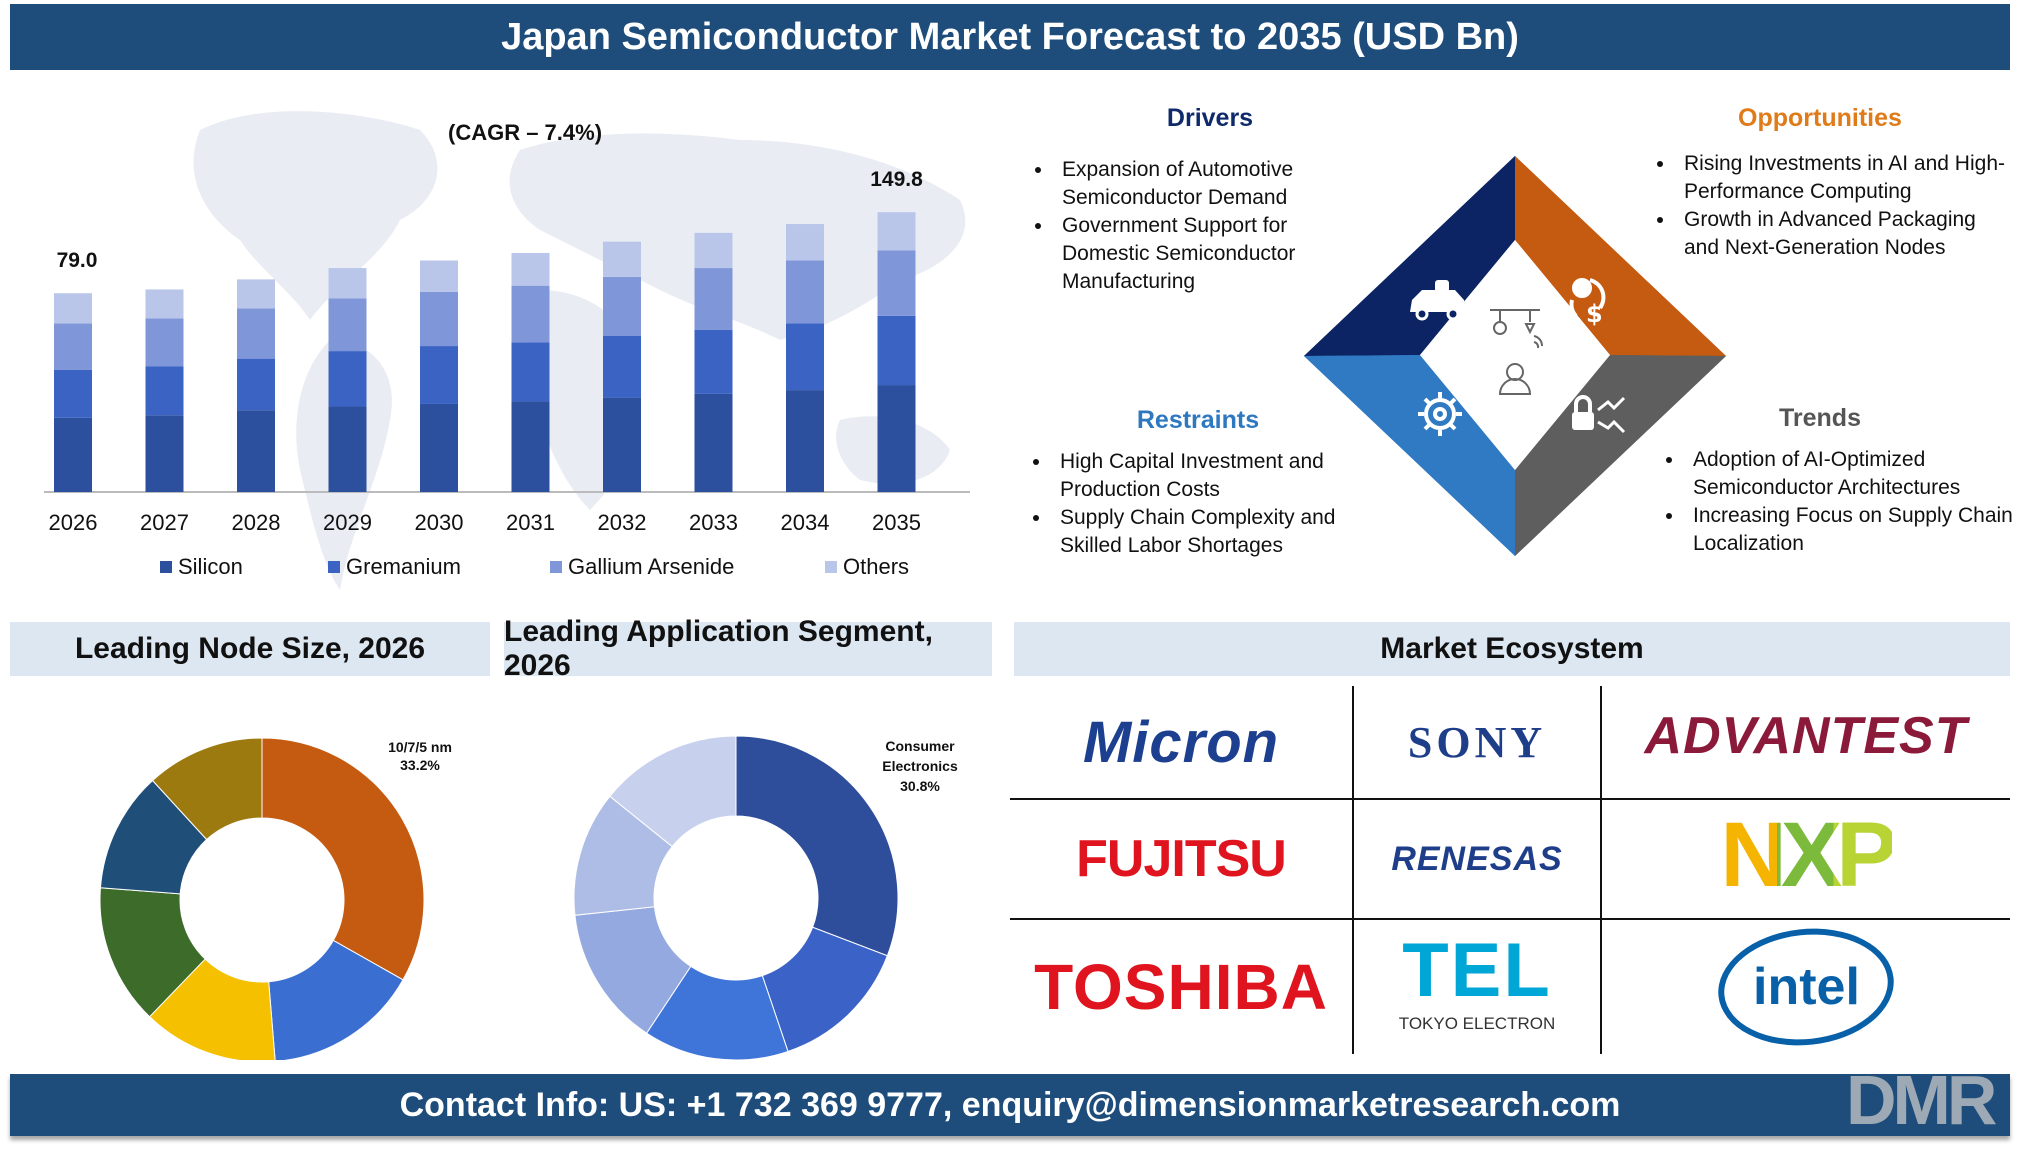 This screenshot has height=1162, width=2020. I want to click on nxp-logo-text: NXP, so click(1808, 854).